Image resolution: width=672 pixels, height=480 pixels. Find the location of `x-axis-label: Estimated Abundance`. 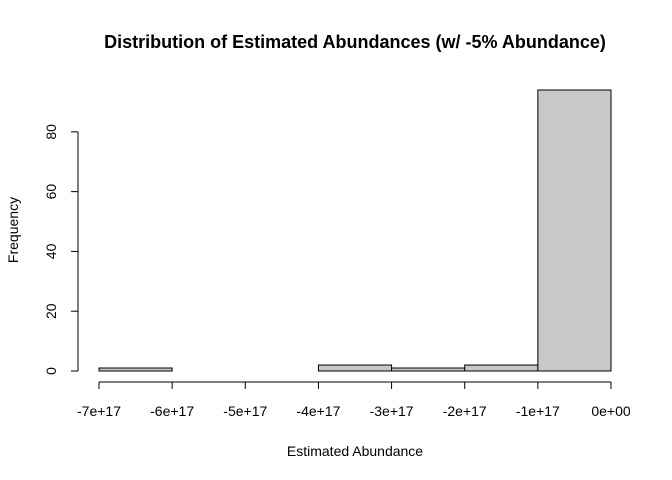

x-axis-label: Estimated Abundance is located at coordinates (355, 451).